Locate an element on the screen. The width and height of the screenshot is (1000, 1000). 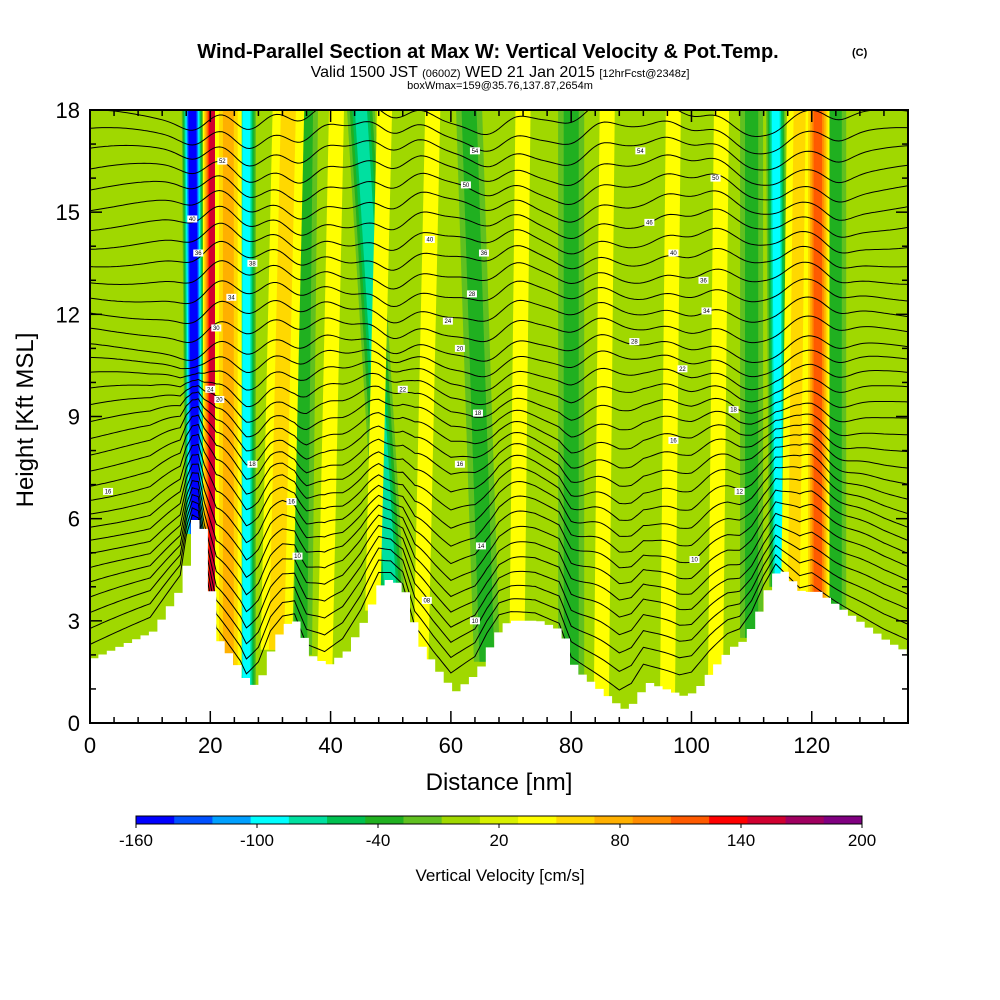
y-tick-label: 18 is located at coordinates (68, 110).